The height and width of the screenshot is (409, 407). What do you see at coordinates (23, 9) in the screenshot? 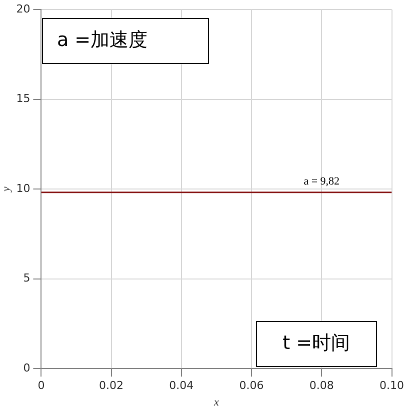
I see `y-tick-label: 20` at bounding box center [23, 9].